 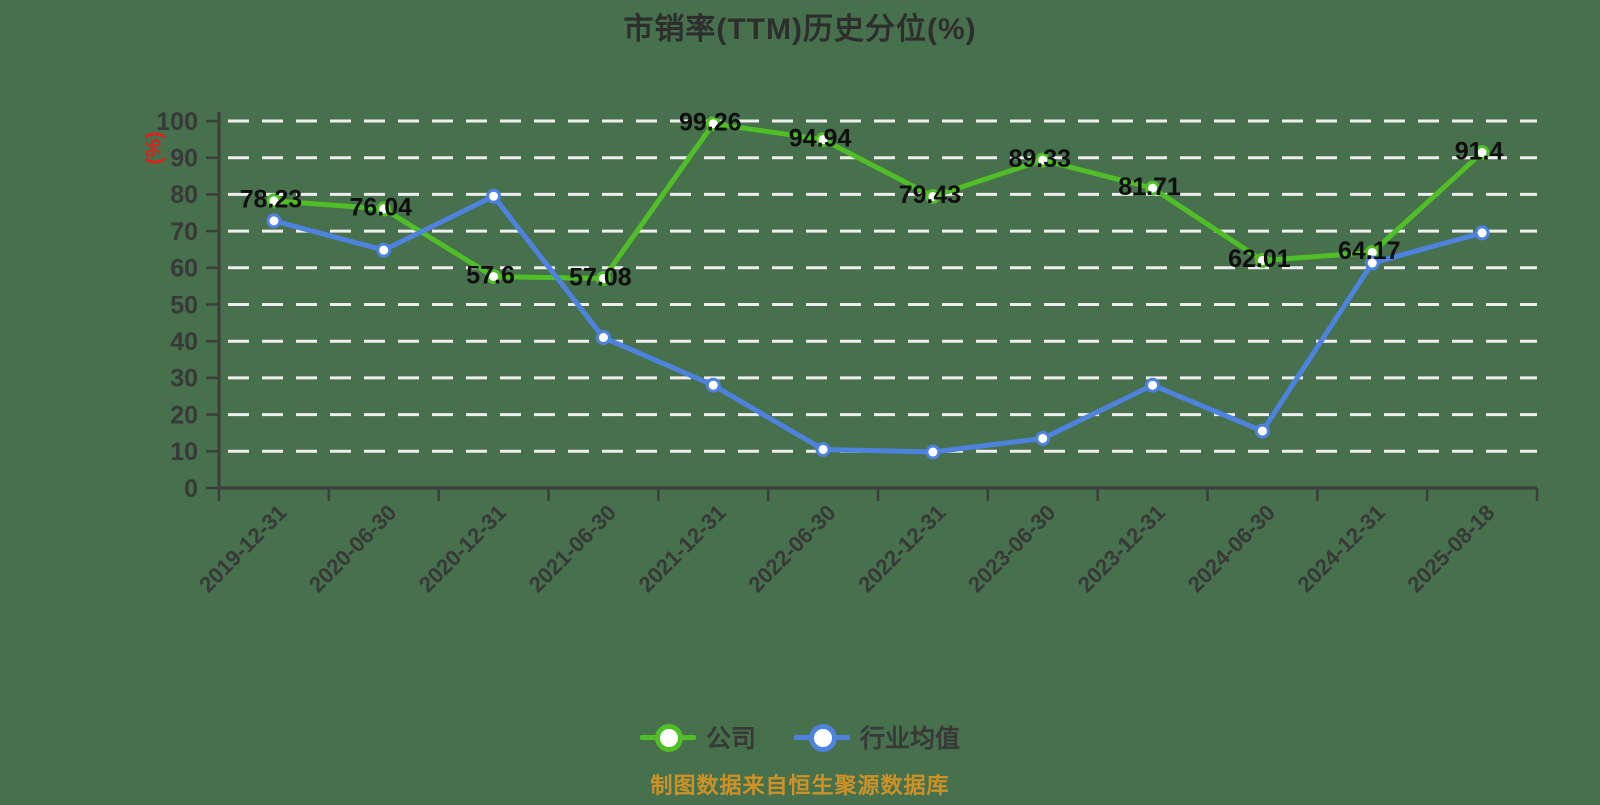 I want to click on data-point-label: 64.17, so click(x=1369, y=251).